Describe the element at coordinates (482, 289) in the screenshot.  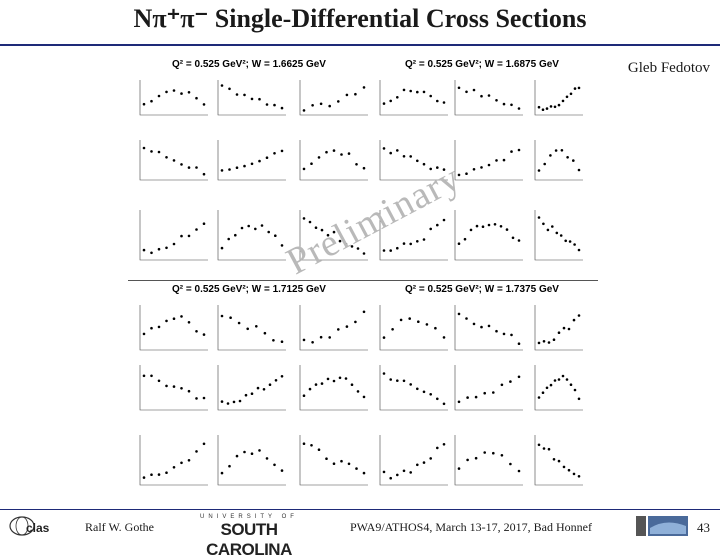
I see `quadrant-title-4: Q² = 0.525 GeV²; W = 1.7375 GeV` at that location.